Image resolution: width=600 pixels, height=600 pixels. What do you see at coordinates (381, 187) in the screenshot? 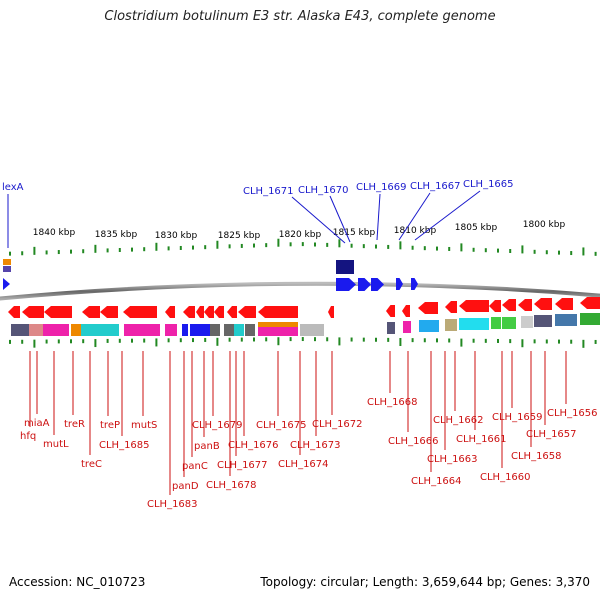
I see `gene-label-top: CLH_1669` at bounding box center [381, 187].